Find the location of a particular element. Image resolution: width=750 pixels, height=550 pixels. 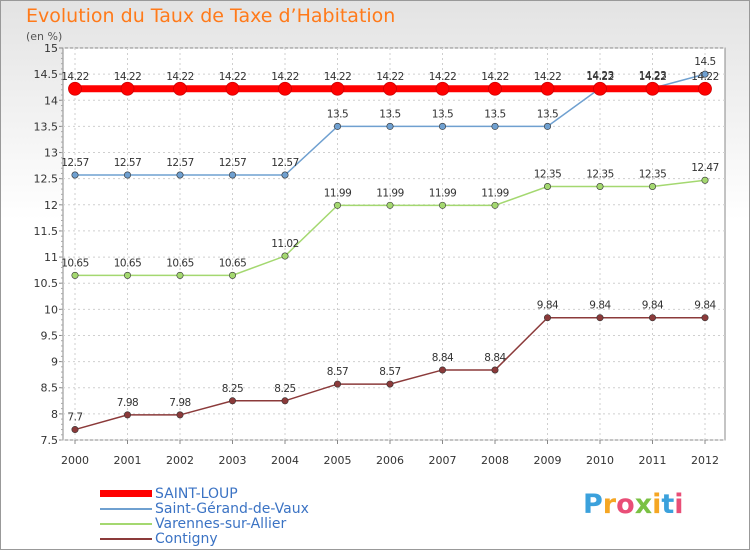

y-tick-label: 12 is located at coordinates (51, 205).